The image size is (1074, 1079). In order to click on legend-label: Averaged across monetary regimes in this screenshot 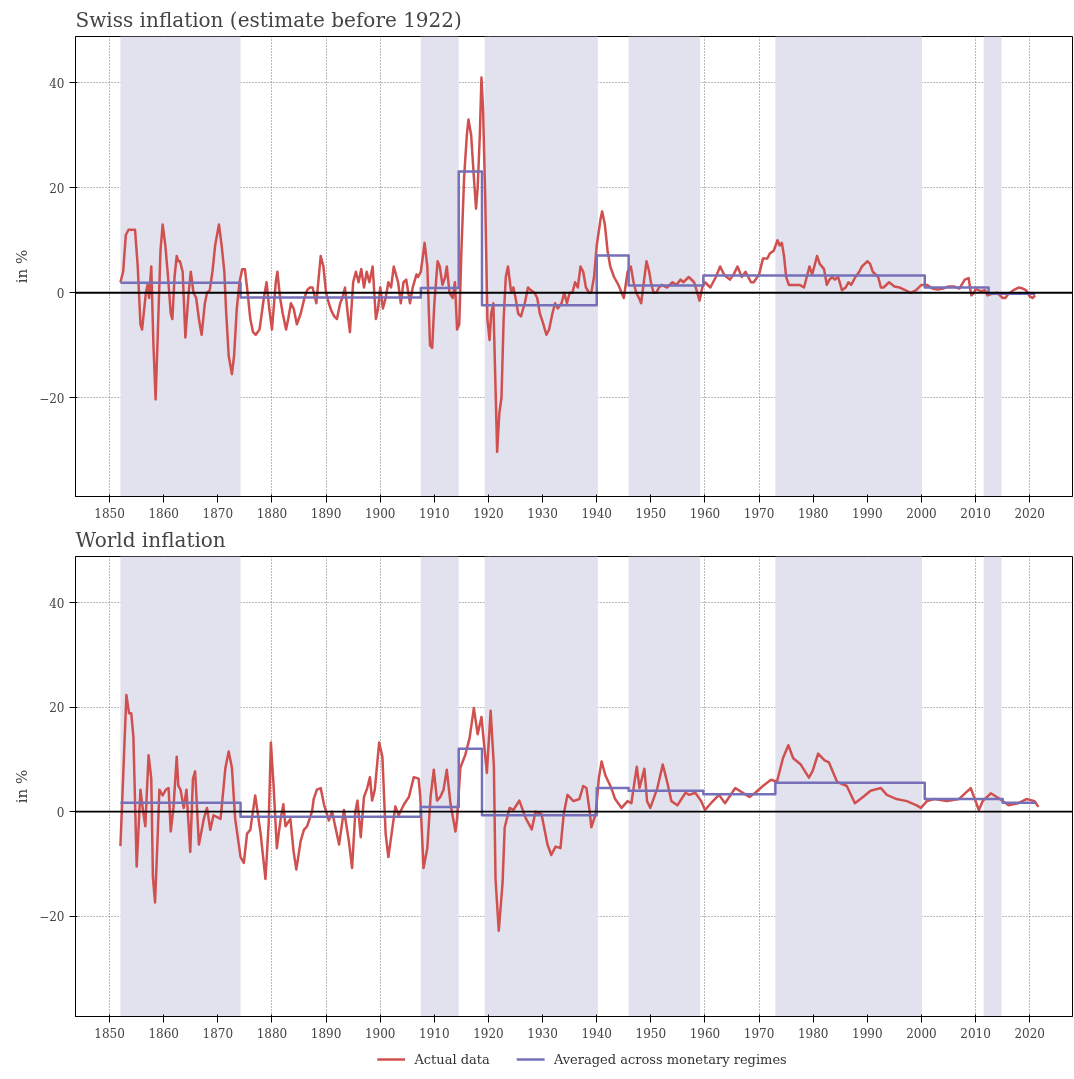, I will do `click(669, 1059)`.